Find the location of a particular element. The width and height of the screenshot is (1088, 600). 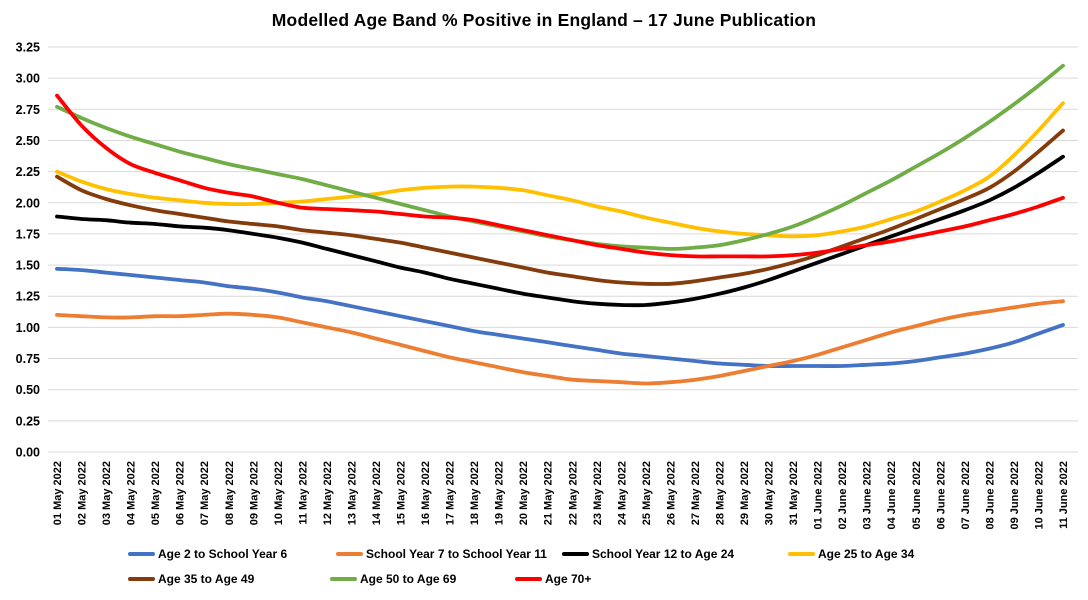

x-tick-label: 31 May 2022 is located at coordinates (794, 493).